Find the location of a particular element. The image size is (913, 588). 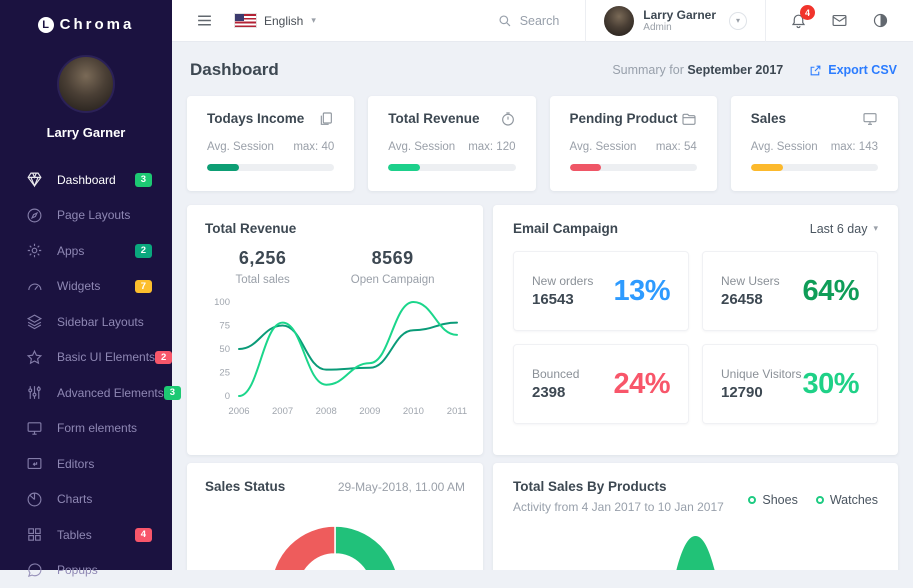

sidebar-item-dashboard: Dashboard 3 is located at coordinates (86, 180).